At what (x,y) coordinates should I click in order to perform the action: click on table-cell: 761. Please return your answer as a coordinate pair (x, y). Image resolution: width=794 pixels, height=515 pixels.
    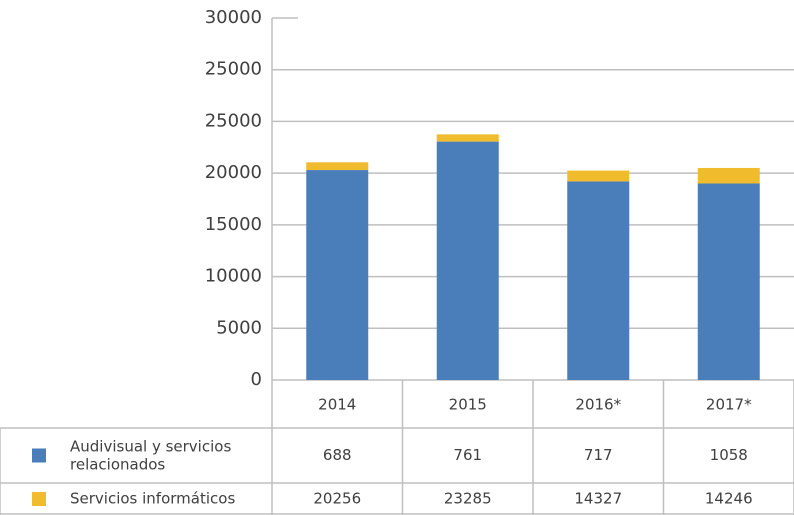
    Looking at the image, I should click on (467, 455).